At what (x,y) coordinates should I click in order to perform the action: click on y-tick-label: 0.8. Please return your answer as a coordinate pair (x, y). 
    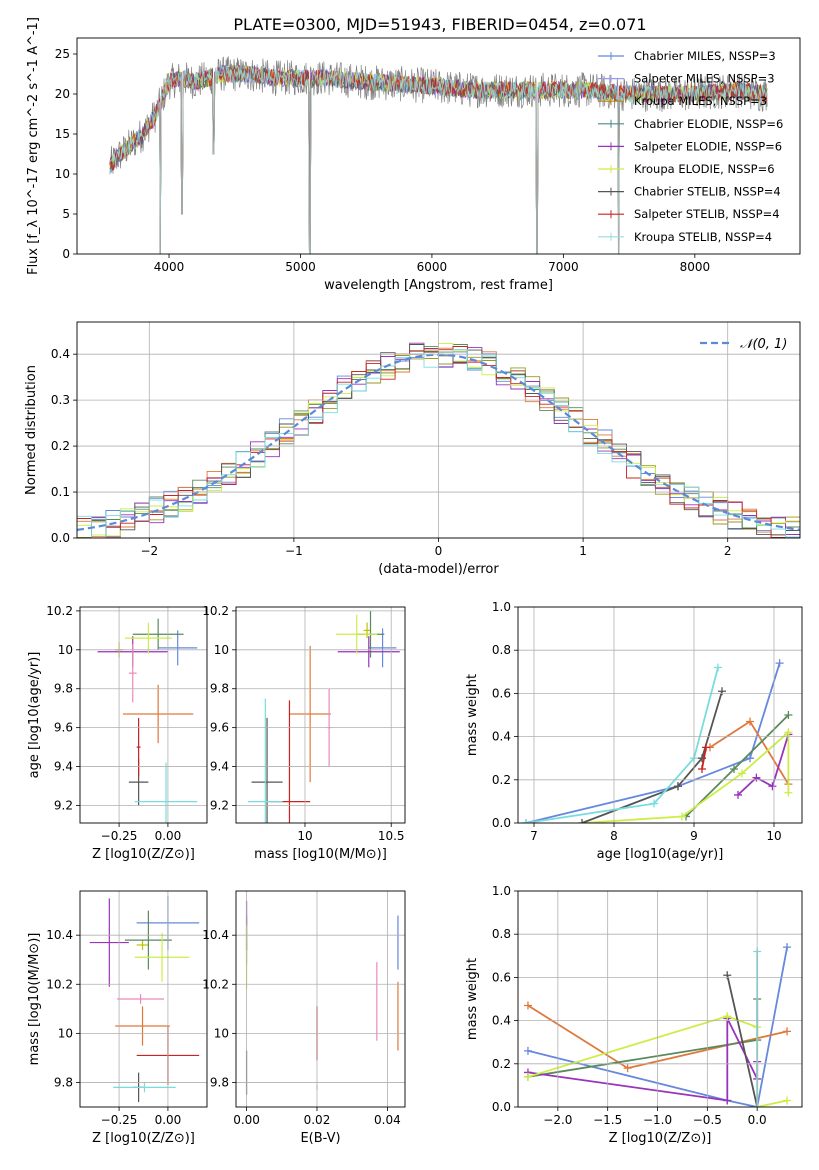
    Looking at the image, I should click on (501, 650).